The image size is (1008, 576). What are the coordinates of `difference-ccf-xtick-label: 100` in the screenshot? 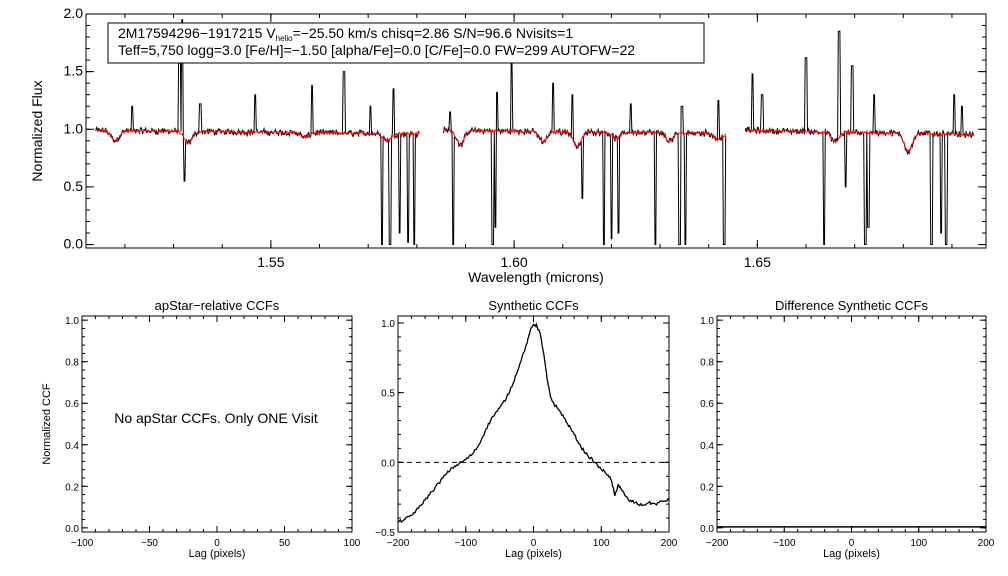 It's located at (918, 543).